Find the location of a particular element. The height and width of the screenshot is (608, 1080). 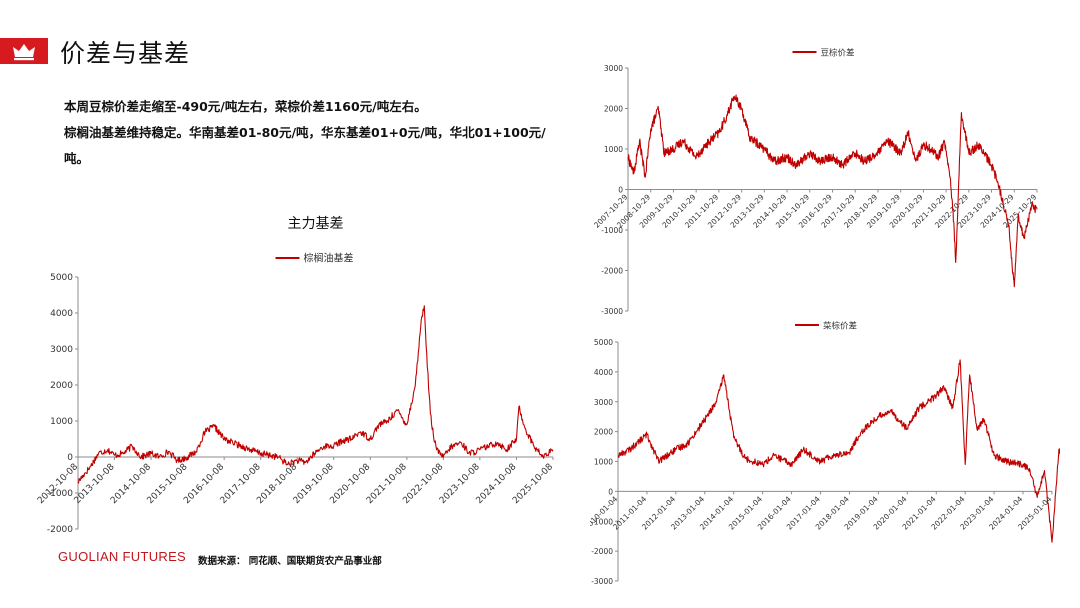

data-source-note: 数据来源： 同花顺、国联期货农产品事业部 is located at coordinates (290, 561).